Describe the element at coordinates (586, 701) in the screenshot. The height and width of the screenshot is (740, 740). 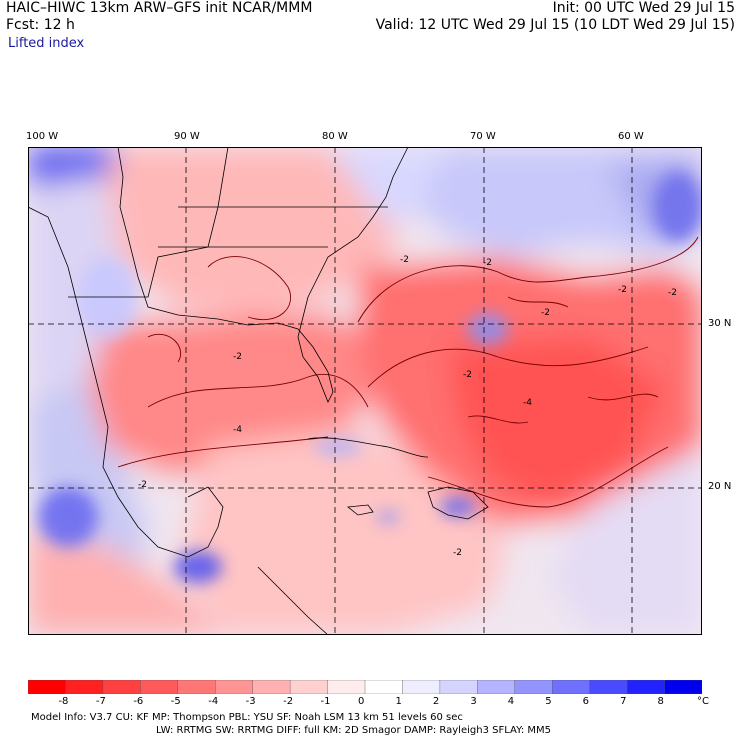
I see `colorbar-tick-label: 6` at that location.